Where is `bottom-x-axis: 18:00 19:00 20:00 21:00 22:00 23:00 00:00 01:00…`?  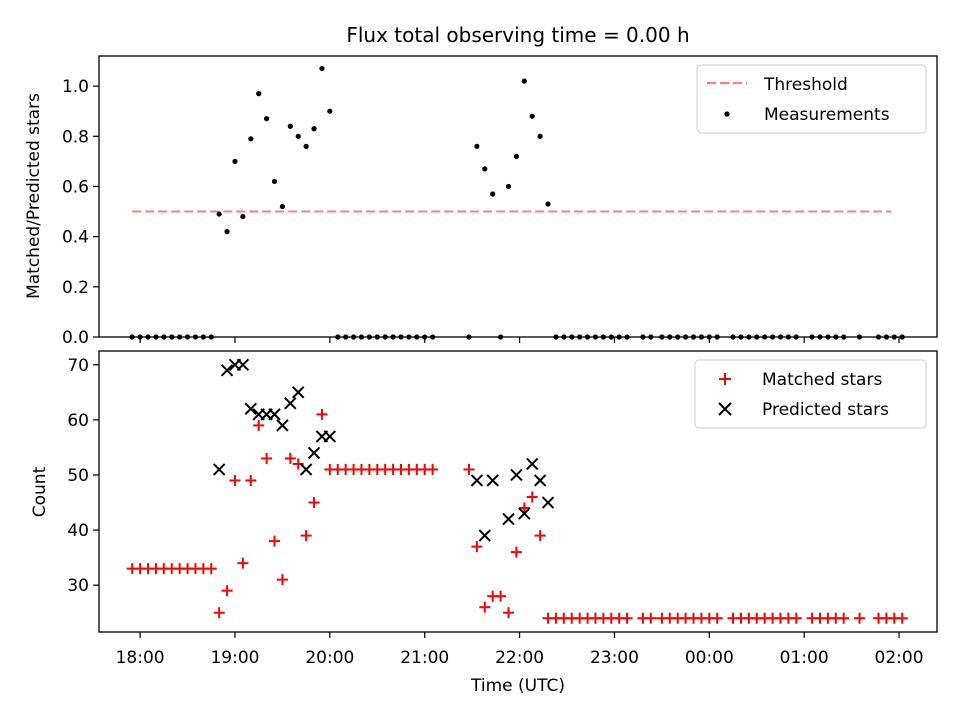 bottom-x-axis: 18:00 19:00 20:00 21:00 22:00 23:00 00:00 01:00… is located at coordinates (520, 650).